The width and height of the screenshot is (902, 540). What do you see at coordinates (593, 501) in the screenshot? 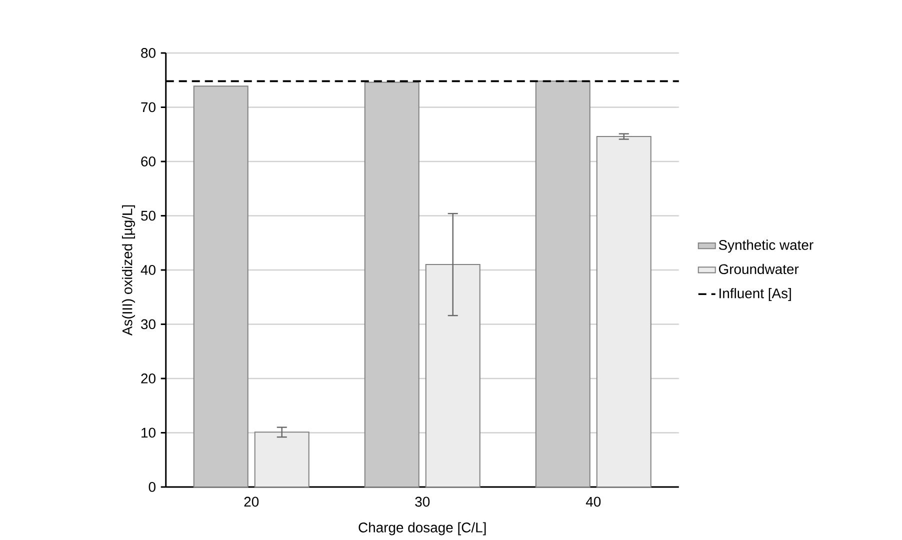
I see `x-tick-label: 40` at bounding box center [593, 501].